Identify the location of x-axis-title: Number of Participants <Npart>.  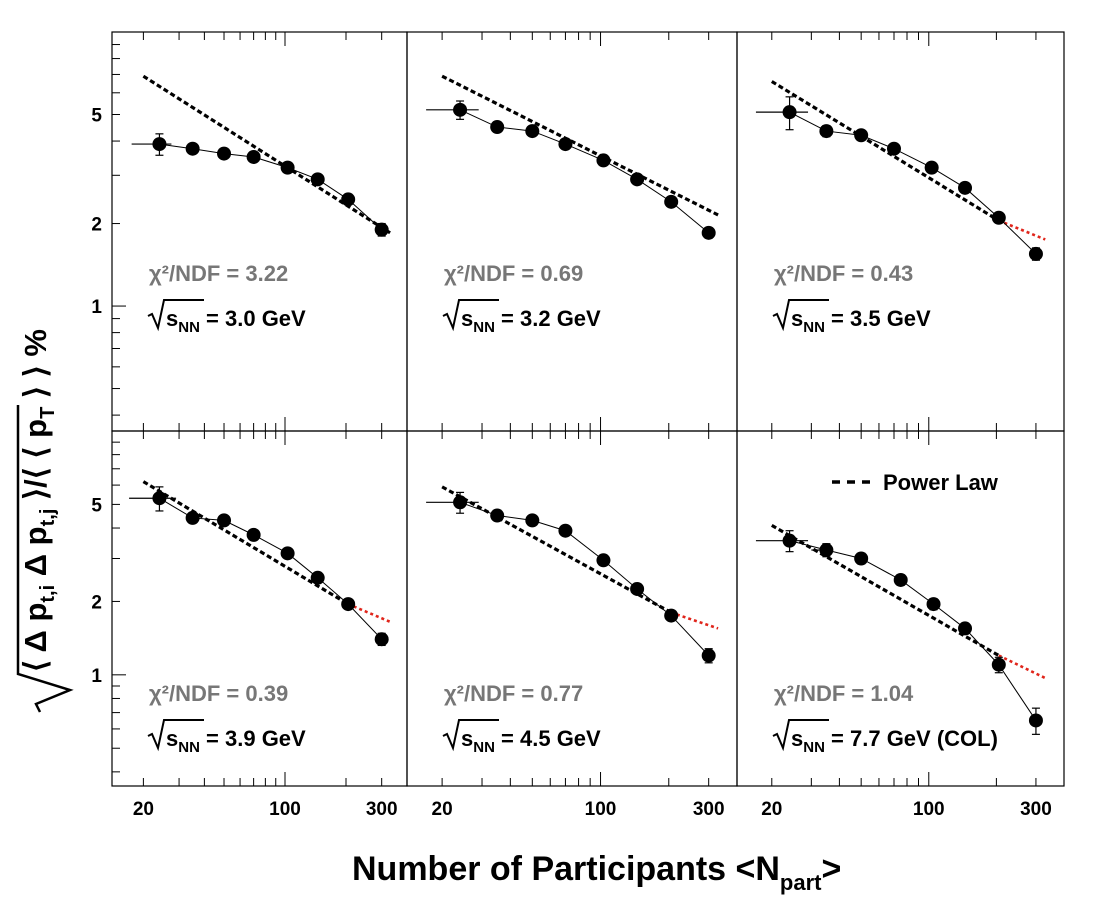
(596, 872).